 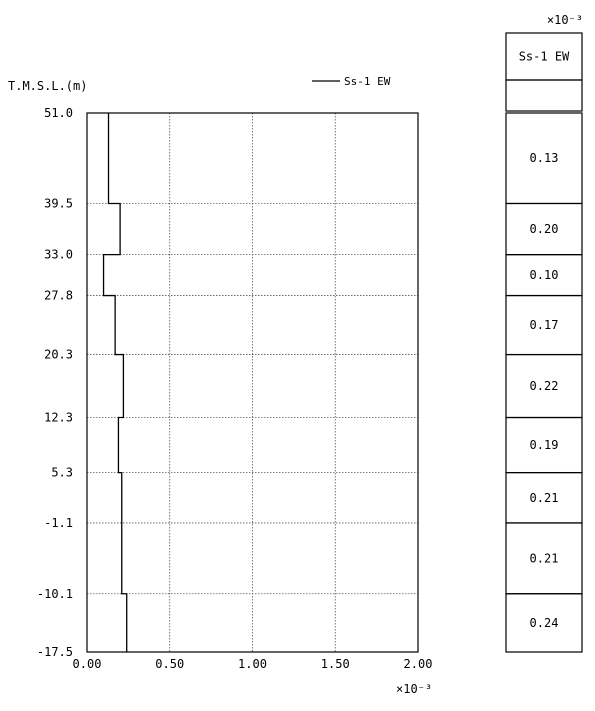 I want to click on y-axis-label: T.M.S.L.(m), so click(x=47, y=86).